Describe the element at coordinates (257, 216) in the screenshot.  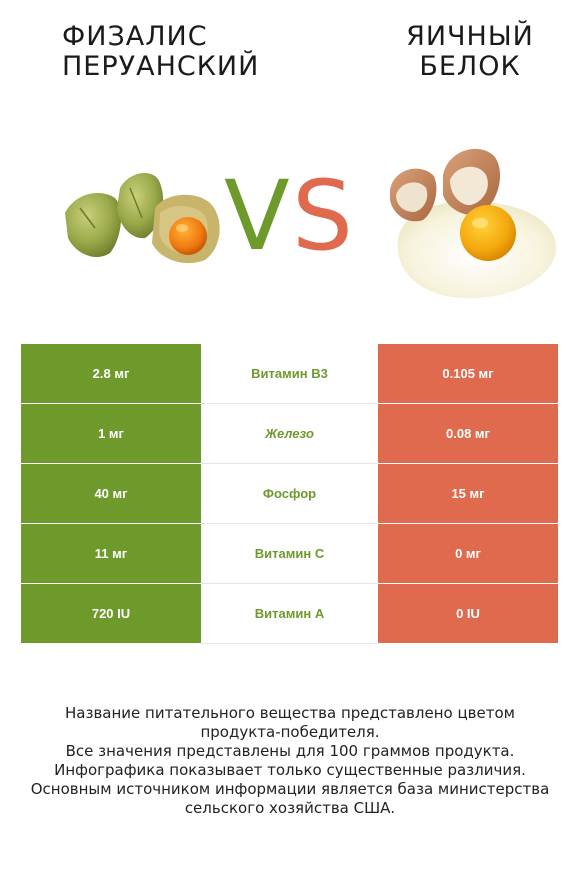
I see `vs-letter-v: V` at that location.